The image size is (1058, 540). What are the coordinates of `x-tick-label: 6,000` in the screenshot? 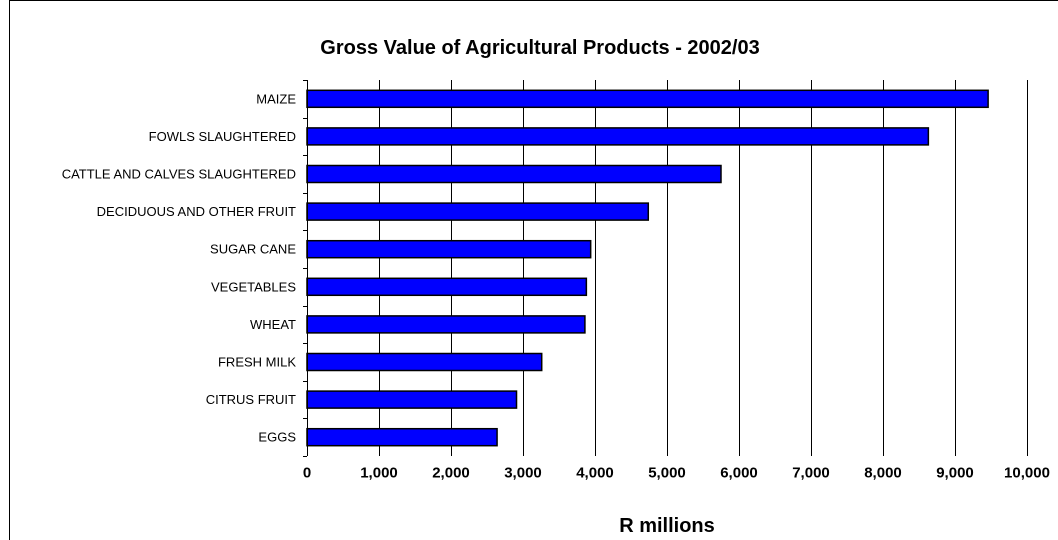 It's located at (739, 472).